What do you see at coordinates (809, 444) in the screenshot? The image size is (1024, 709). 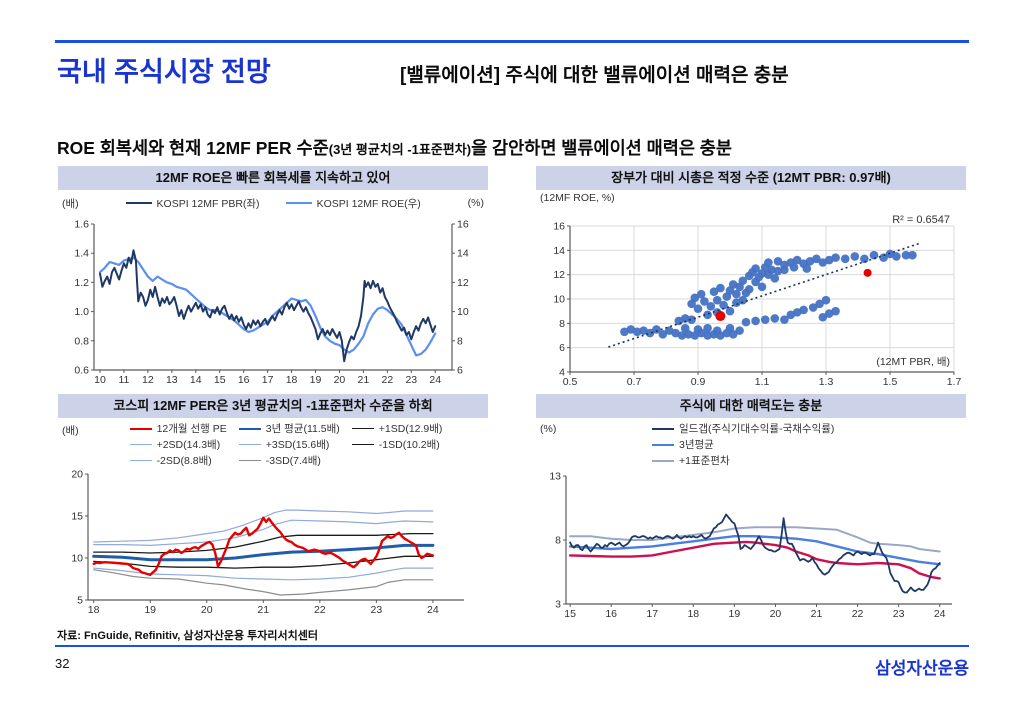 I see `legend-item: 3년평균` at bounding box center [809, 444].